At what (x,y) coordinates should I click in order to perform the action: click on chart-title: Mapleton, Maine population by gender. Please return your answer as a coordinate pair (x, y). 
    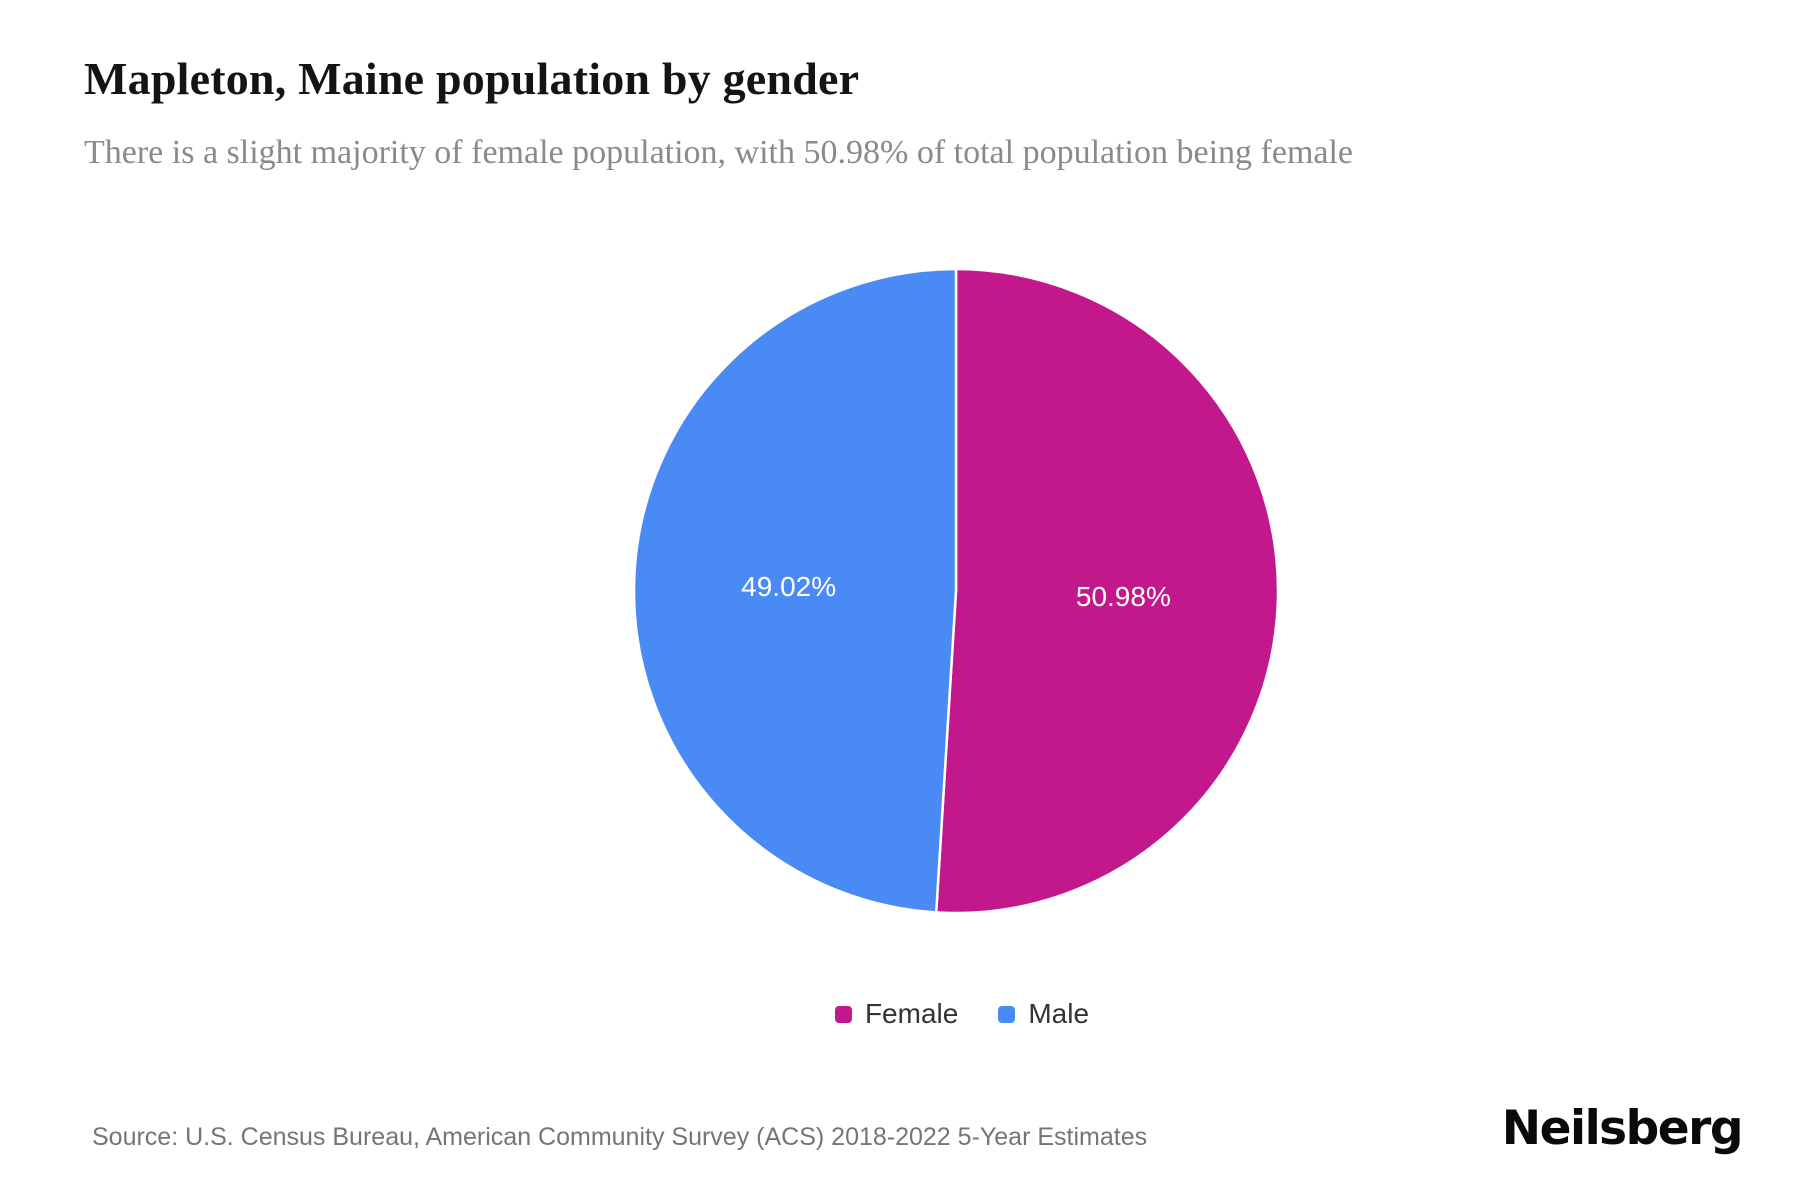
    Looking at the image, I should click on (472, 78).